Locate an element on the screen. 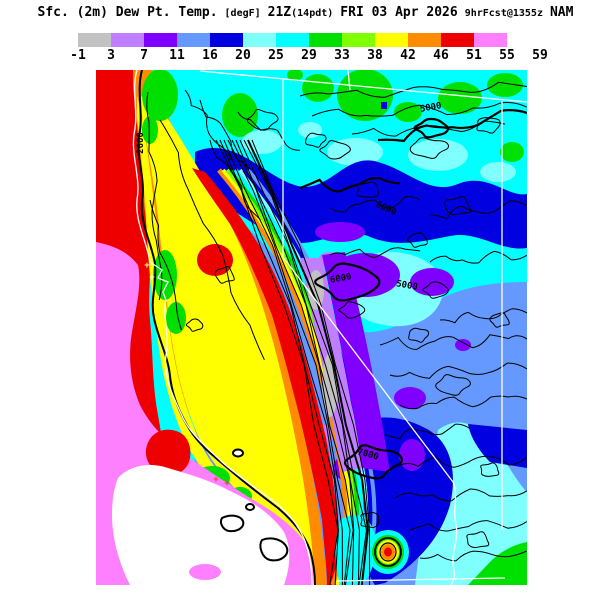 This screenshot has width=611, height=611. border-oregon-42n is located at coordinates (363, 86).